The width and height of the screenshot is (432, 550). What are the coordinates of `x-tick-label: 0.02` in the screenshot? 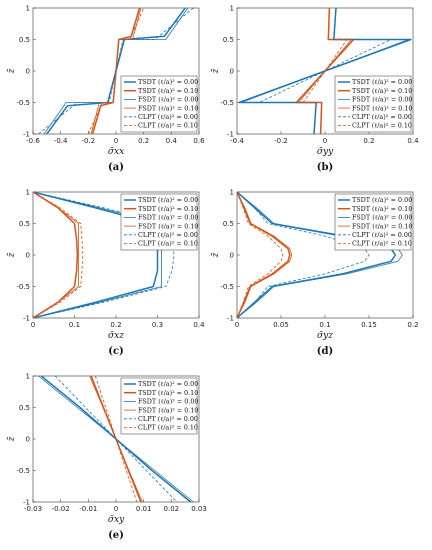 It's located at (172, 509).